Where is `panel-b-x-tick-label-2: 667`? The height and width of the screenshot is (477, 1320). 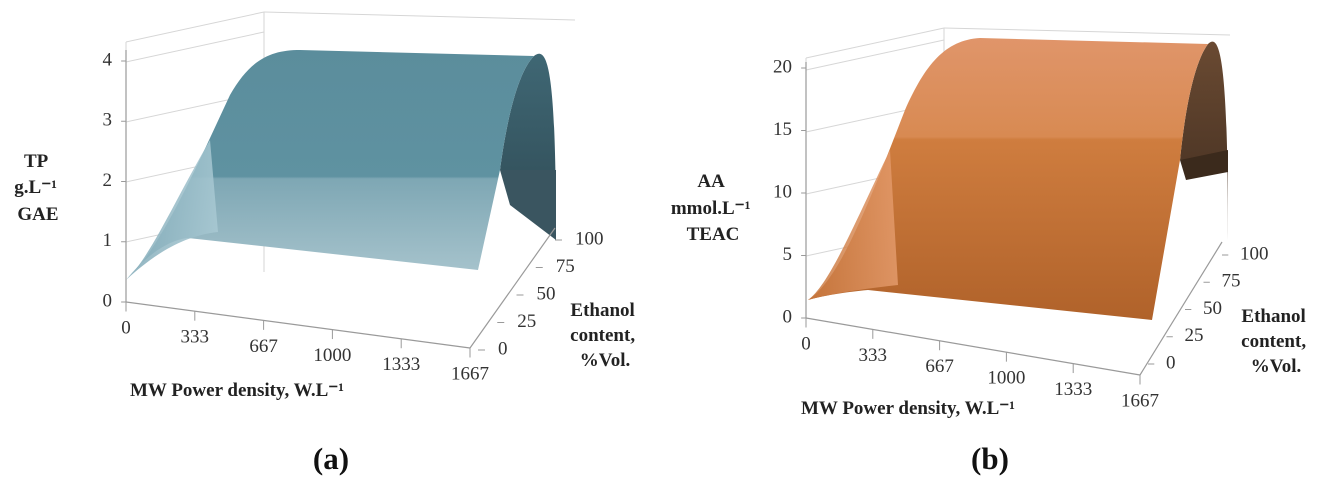
panel-b-x-tick-label-2: 667 is located at coordinates (939, 366).